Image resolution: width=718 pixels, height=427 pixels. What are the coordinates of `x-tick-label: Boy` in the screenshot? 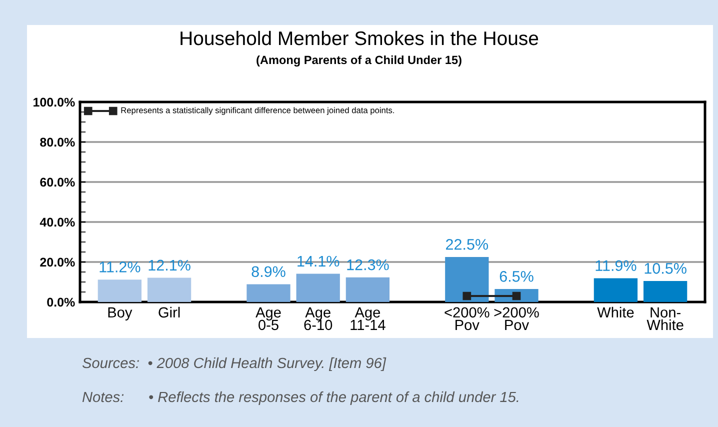 It's located at (120, 313).